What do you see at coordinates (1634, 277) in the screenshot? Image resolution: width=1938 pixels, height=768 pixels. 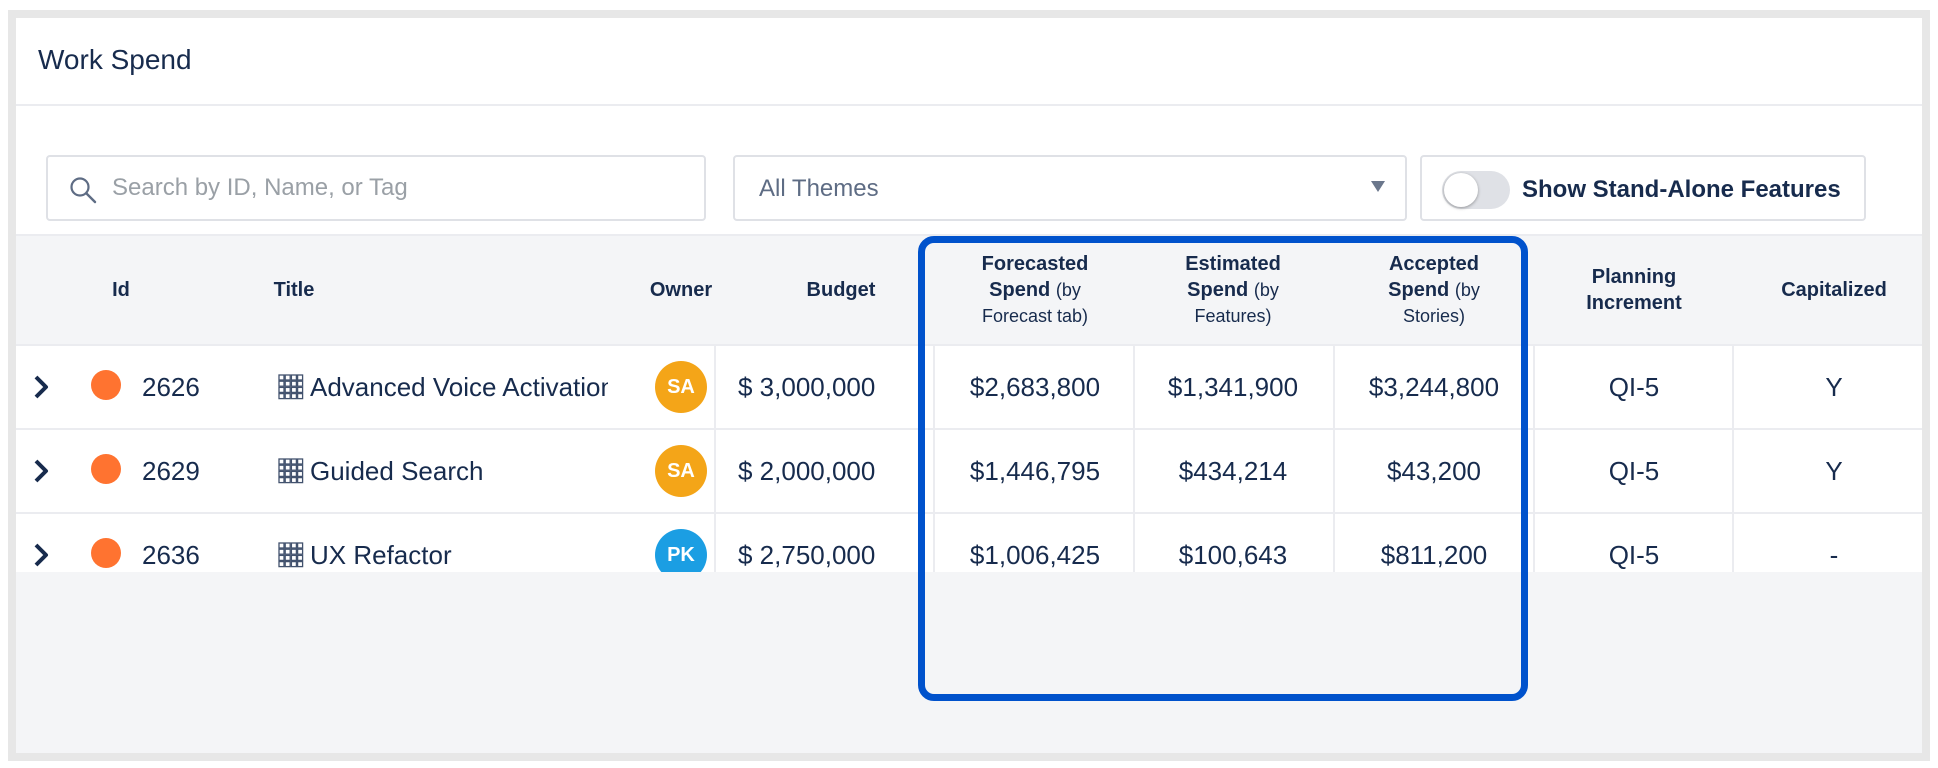 I see `planning-increment-header-line1: Planning` at bounding box center [1634, 277].